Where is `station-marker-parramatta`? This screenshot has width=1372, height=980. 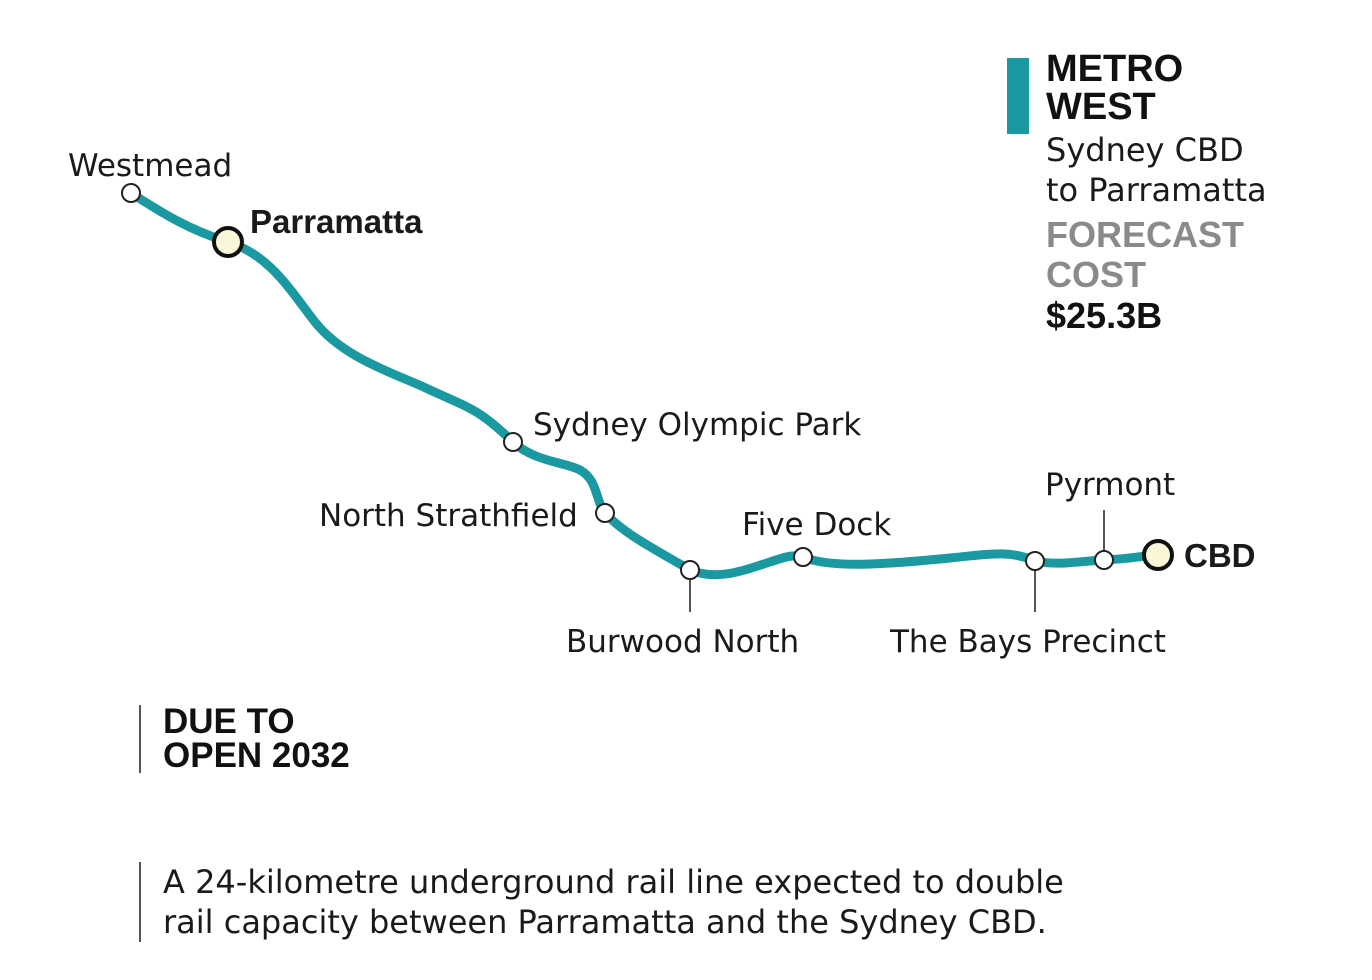 station-marker-parramatta is located at coordinates (228, 242).